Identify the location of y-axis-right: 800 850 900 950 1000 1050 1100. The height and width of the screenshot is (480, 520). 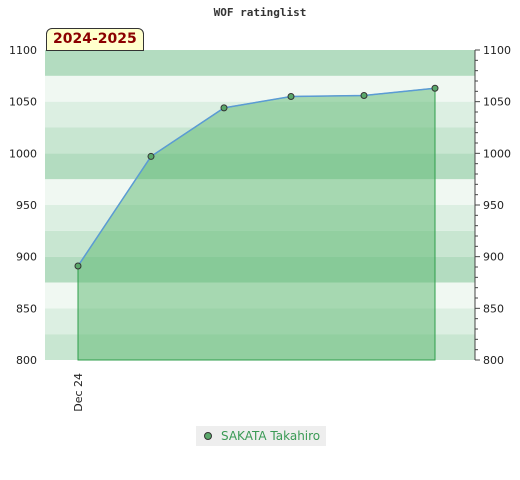
(492, 205).